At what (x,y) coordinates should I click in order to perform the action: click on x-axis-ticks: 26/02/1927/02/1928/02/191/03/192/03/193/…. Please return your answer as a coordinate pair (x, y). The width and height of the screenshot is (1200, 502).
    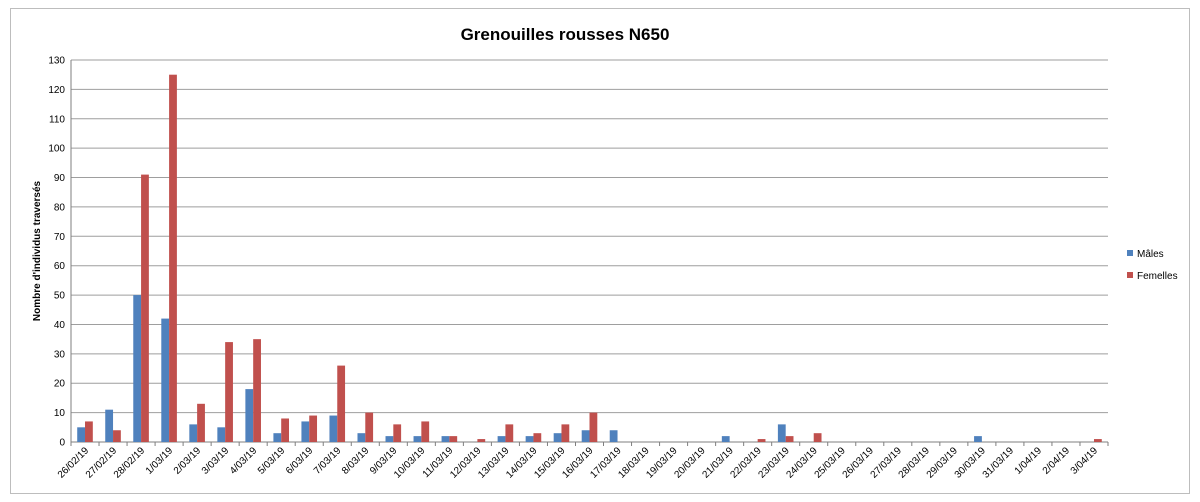
    Looking at the image, I should click on (582, 461).